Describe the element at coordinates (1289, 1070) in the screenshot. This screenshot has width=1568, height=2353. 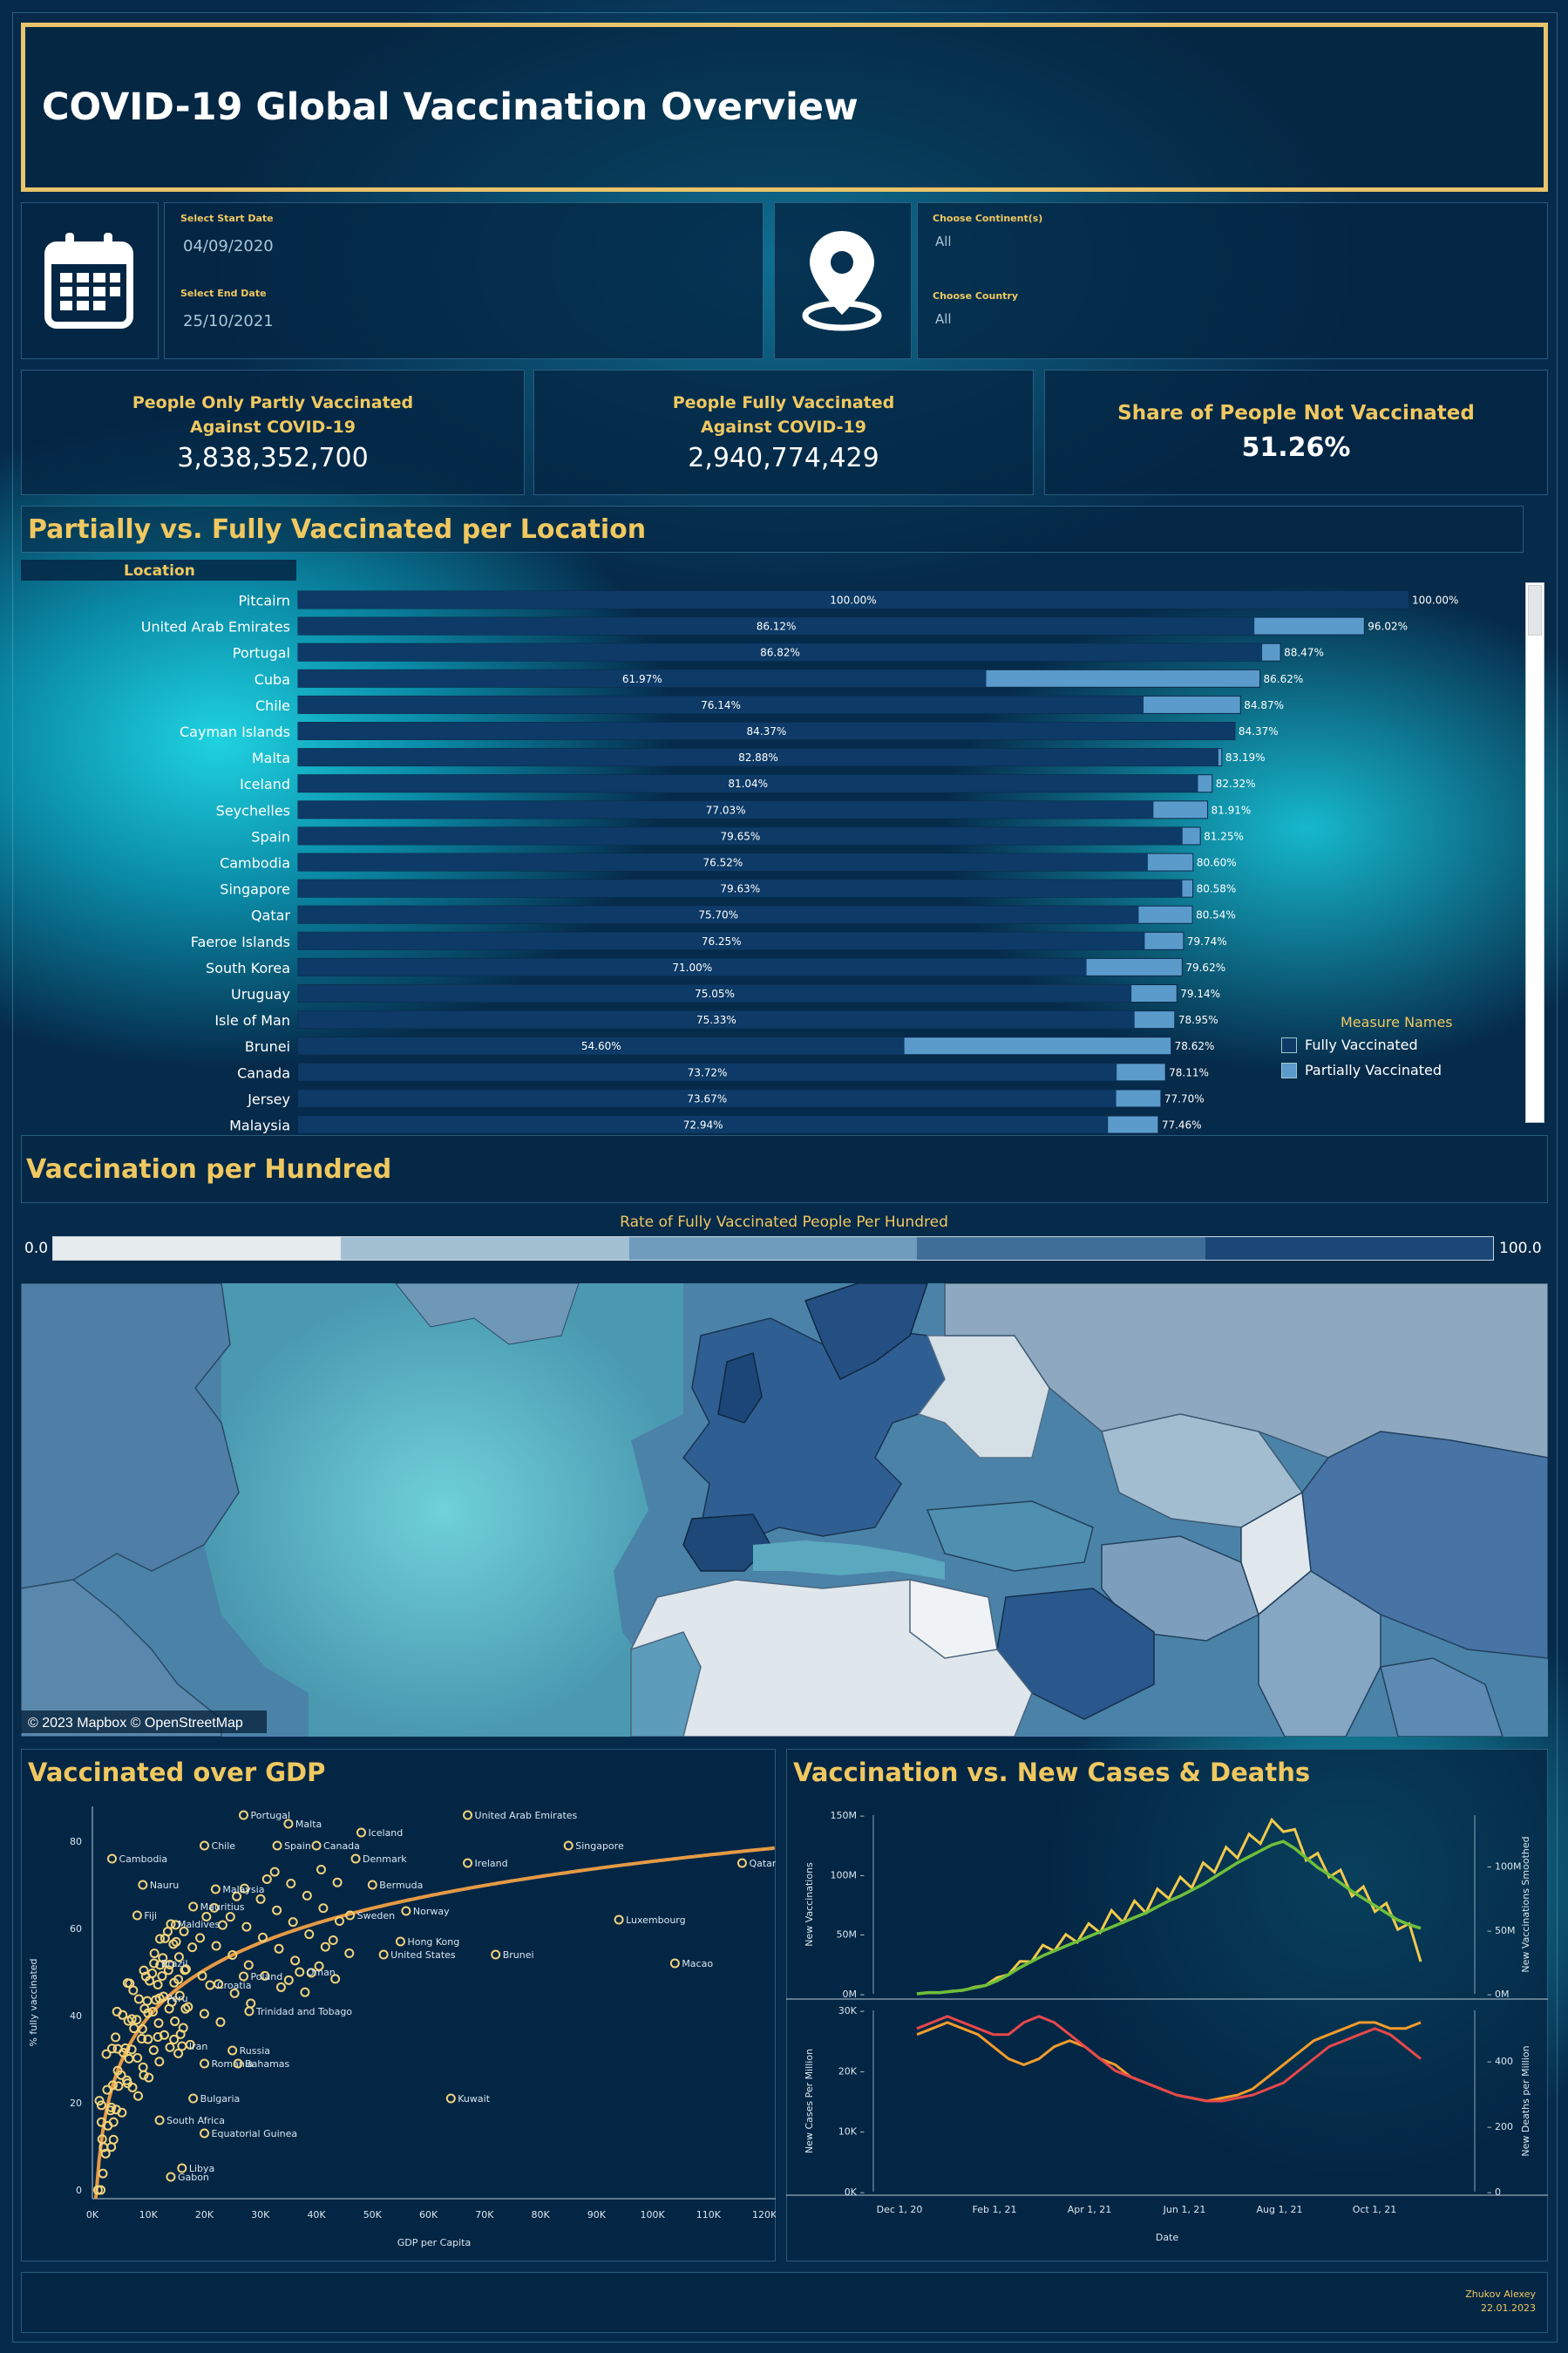
I see `legend-swatch-partial` at that location.